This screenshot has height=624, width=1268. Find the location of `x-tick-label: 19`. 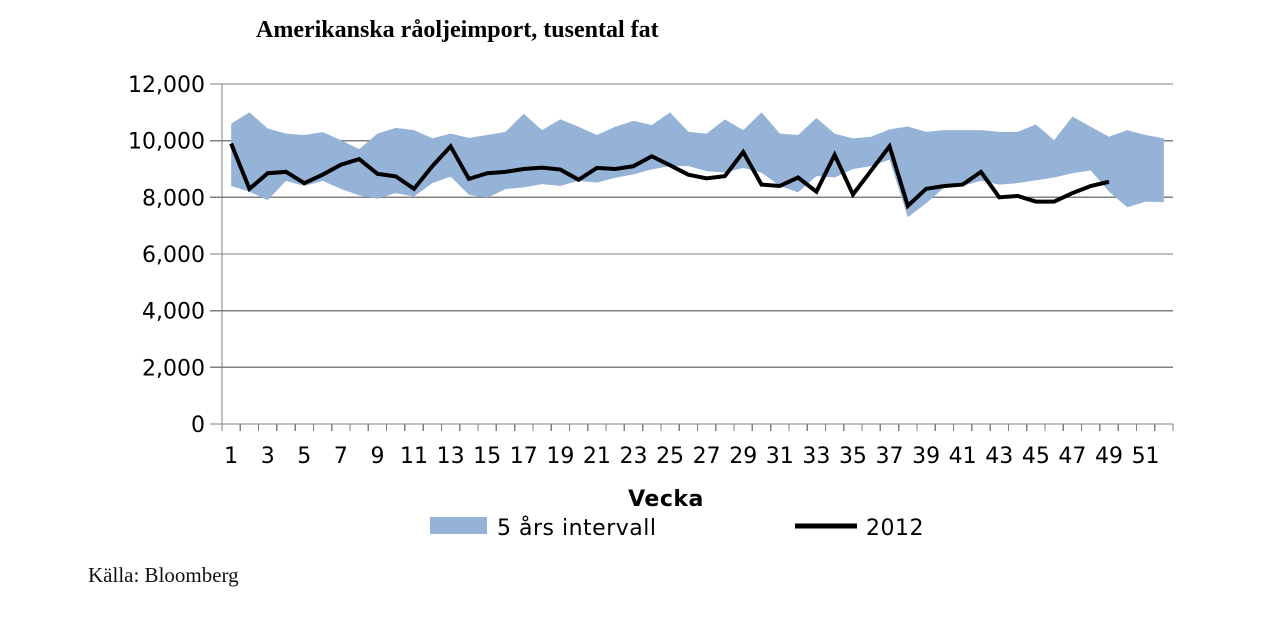

x-tick-label: 19 is located at coordinates (560, 456).